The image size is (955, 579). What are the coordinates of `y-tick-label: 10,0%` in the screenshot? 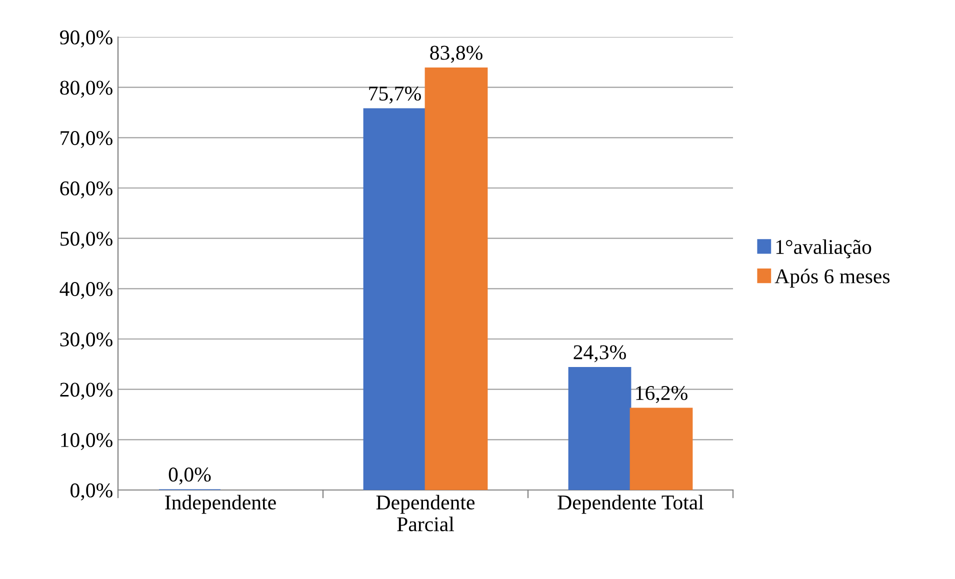 It's located at (86, 441).